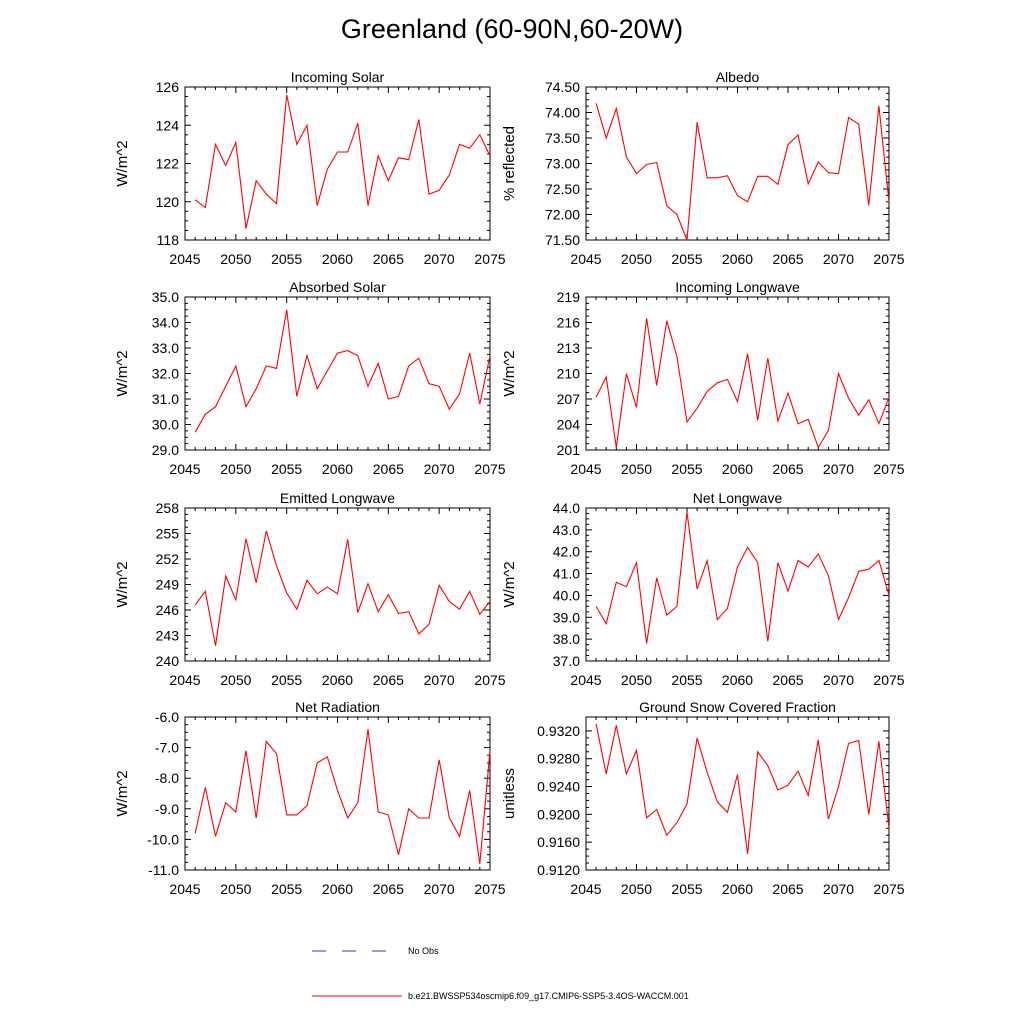 This screenshot has height=1024, width=1024. What do you see at coordinates (562, 164) in the screenshot?
I see `y-tick-label: 73.00` at bounding box center [562, 164].